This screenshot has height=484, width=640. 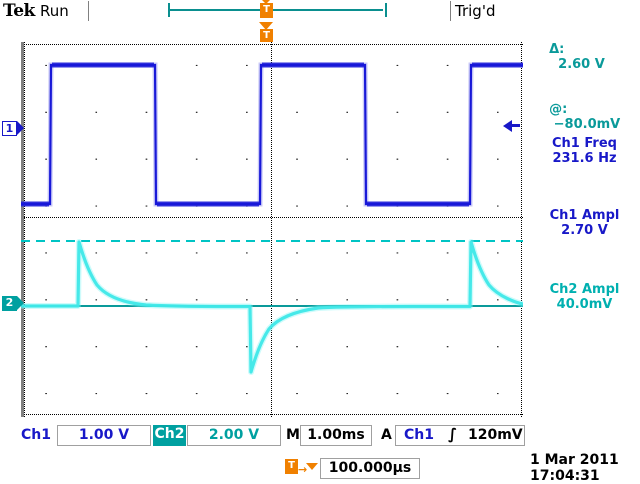 What do you see at coordinates (475, 11) in the screenshot?
I see `trigger-status-label: Trig'd` at bounding box center [475, 11].